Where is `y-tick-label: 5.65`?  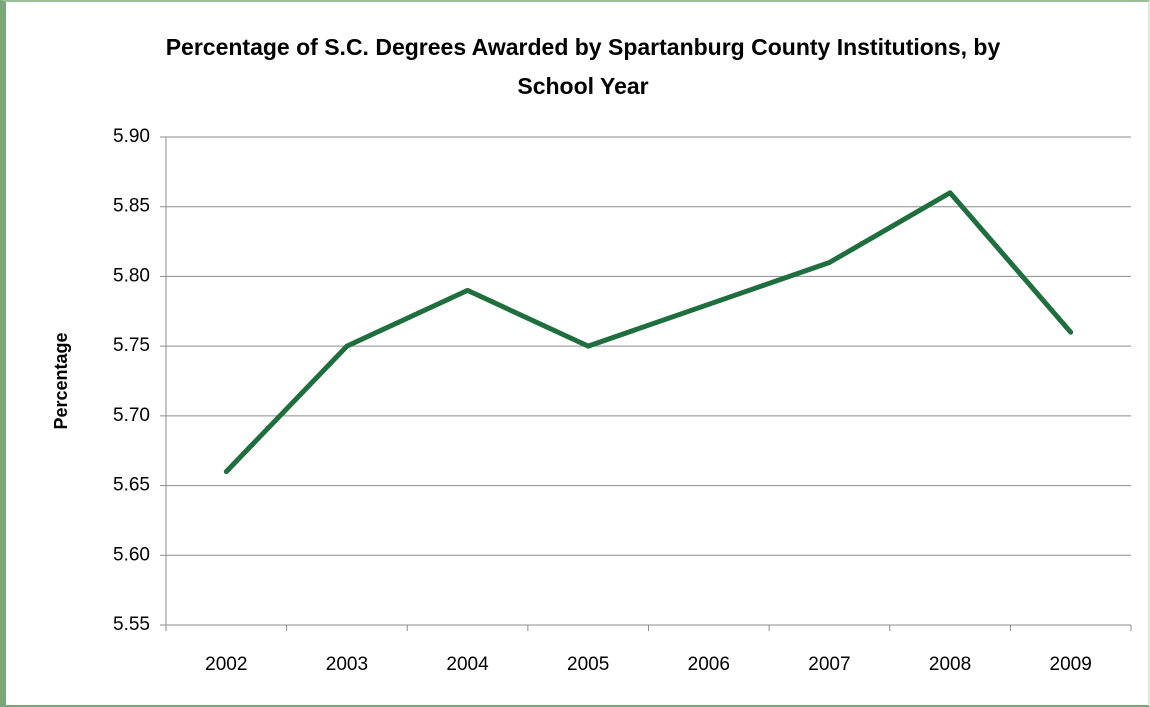 y-tick-label: 5.65 is located at coordinates (131, 485).